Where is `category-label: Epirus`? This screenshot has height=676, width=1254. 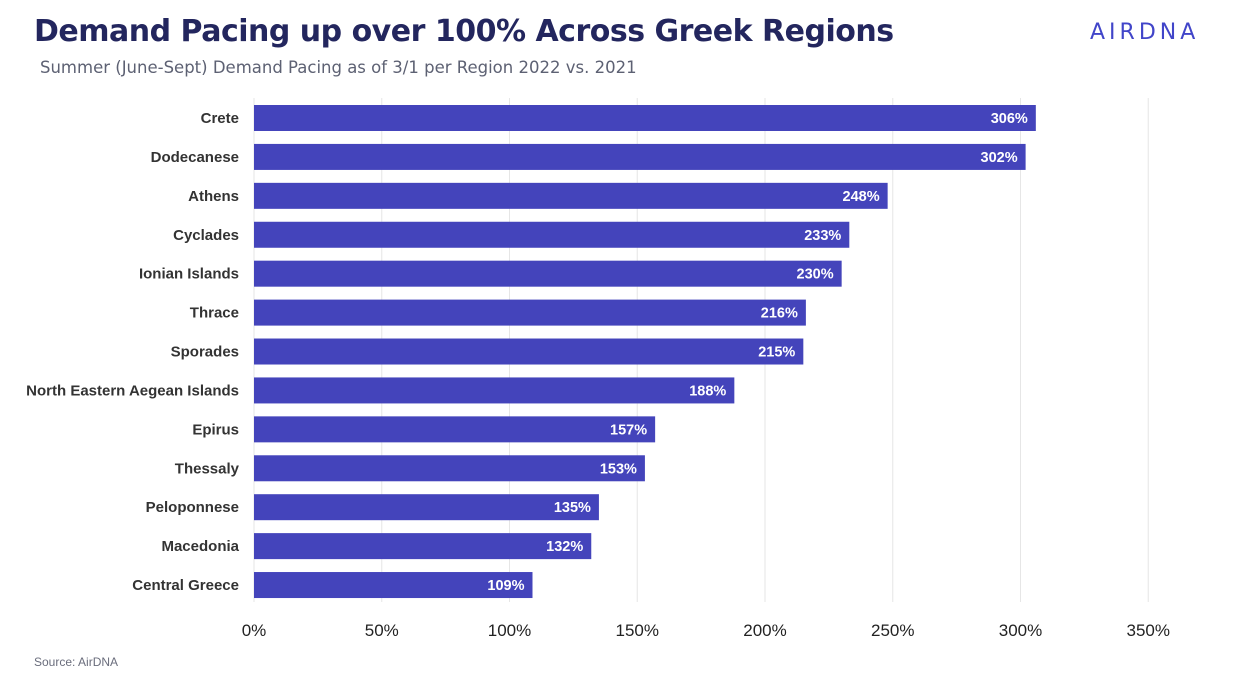 category-label: Epirus is located at coordinates (215, 429).